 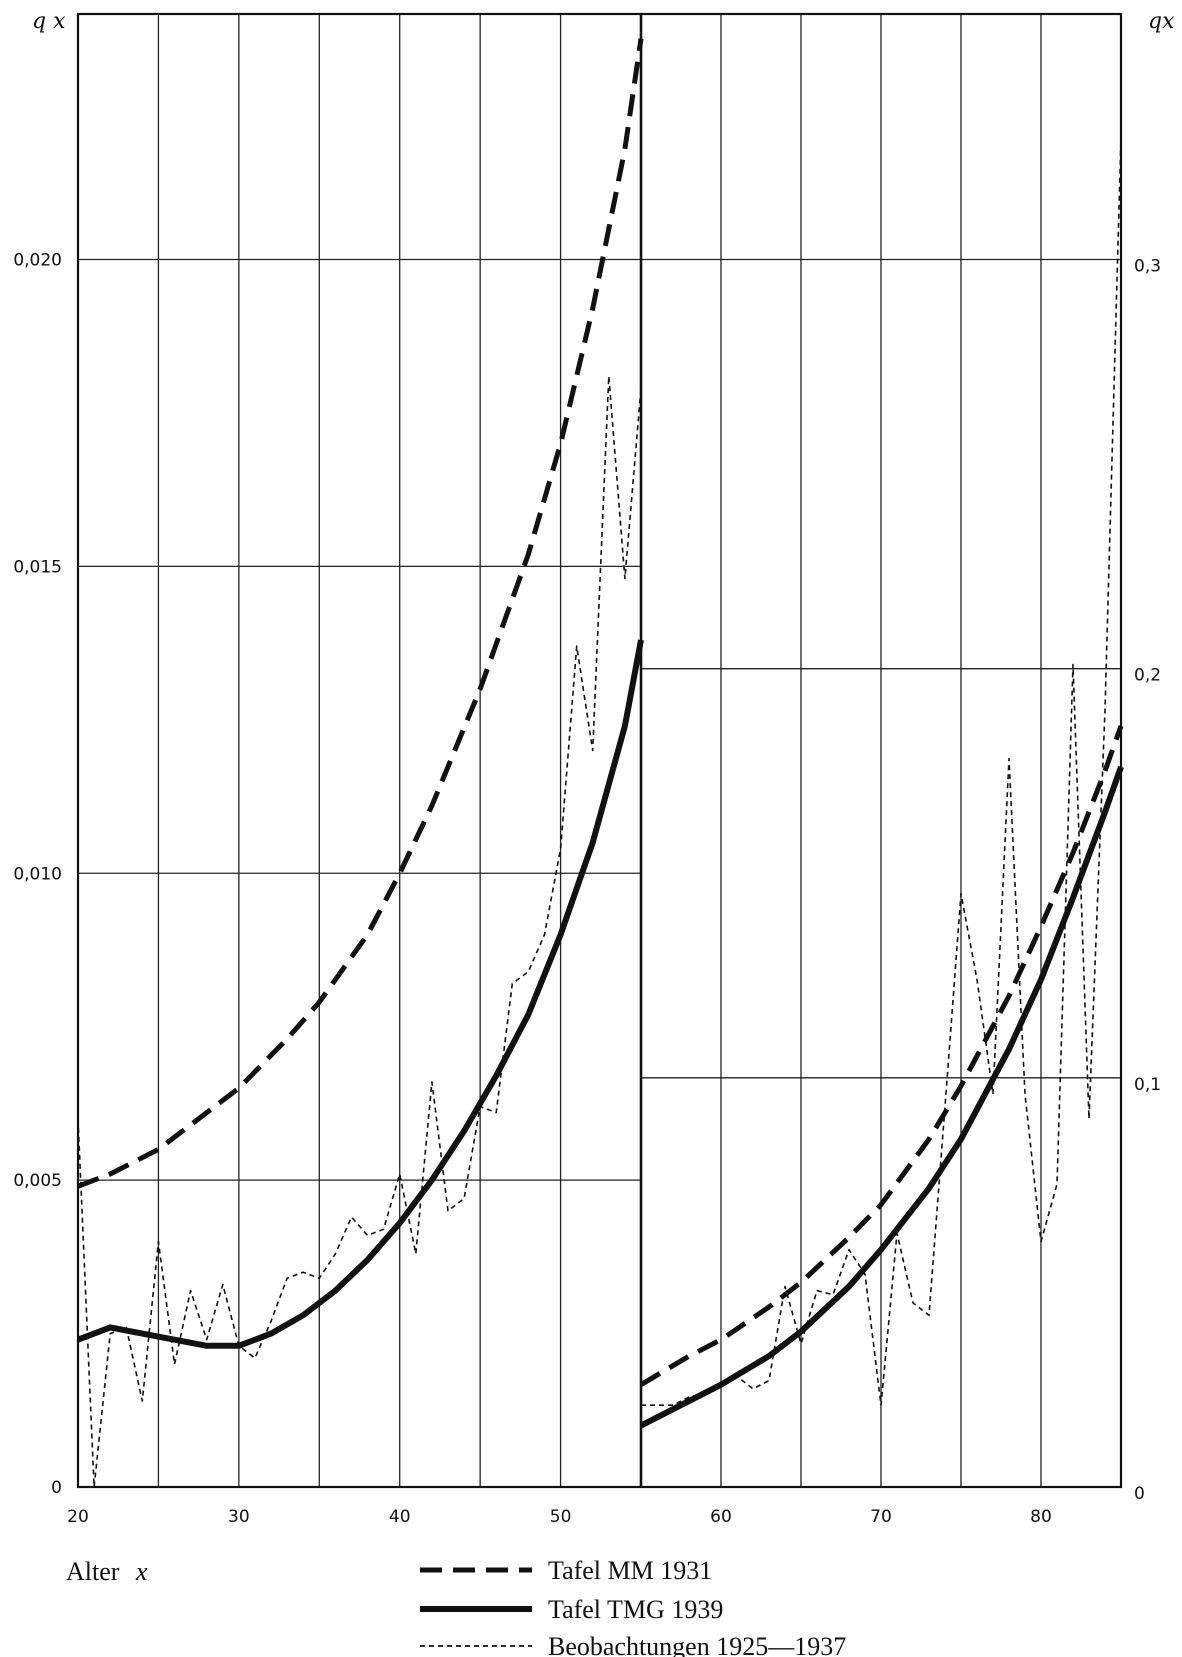 I want to click on legend-label-mm1931: Tafel MM 1931, so click(x=630, y=1570).